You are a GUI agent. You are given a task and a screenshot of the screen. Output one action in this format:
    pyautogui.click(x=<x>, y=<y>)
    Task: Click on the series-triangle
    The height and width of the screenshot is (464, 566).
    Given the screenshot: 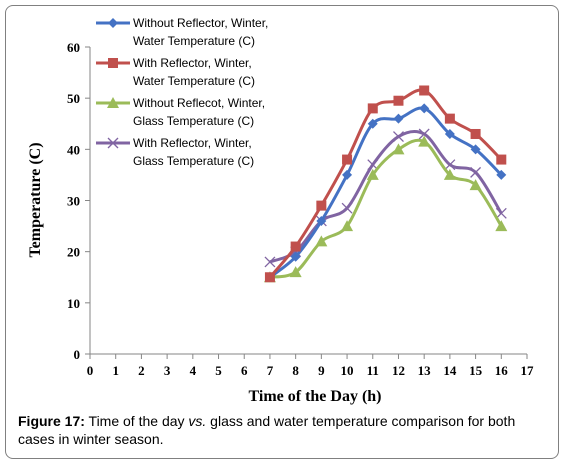 What is the action you would take?
    pyautogui.click(x=385, y=209)
    